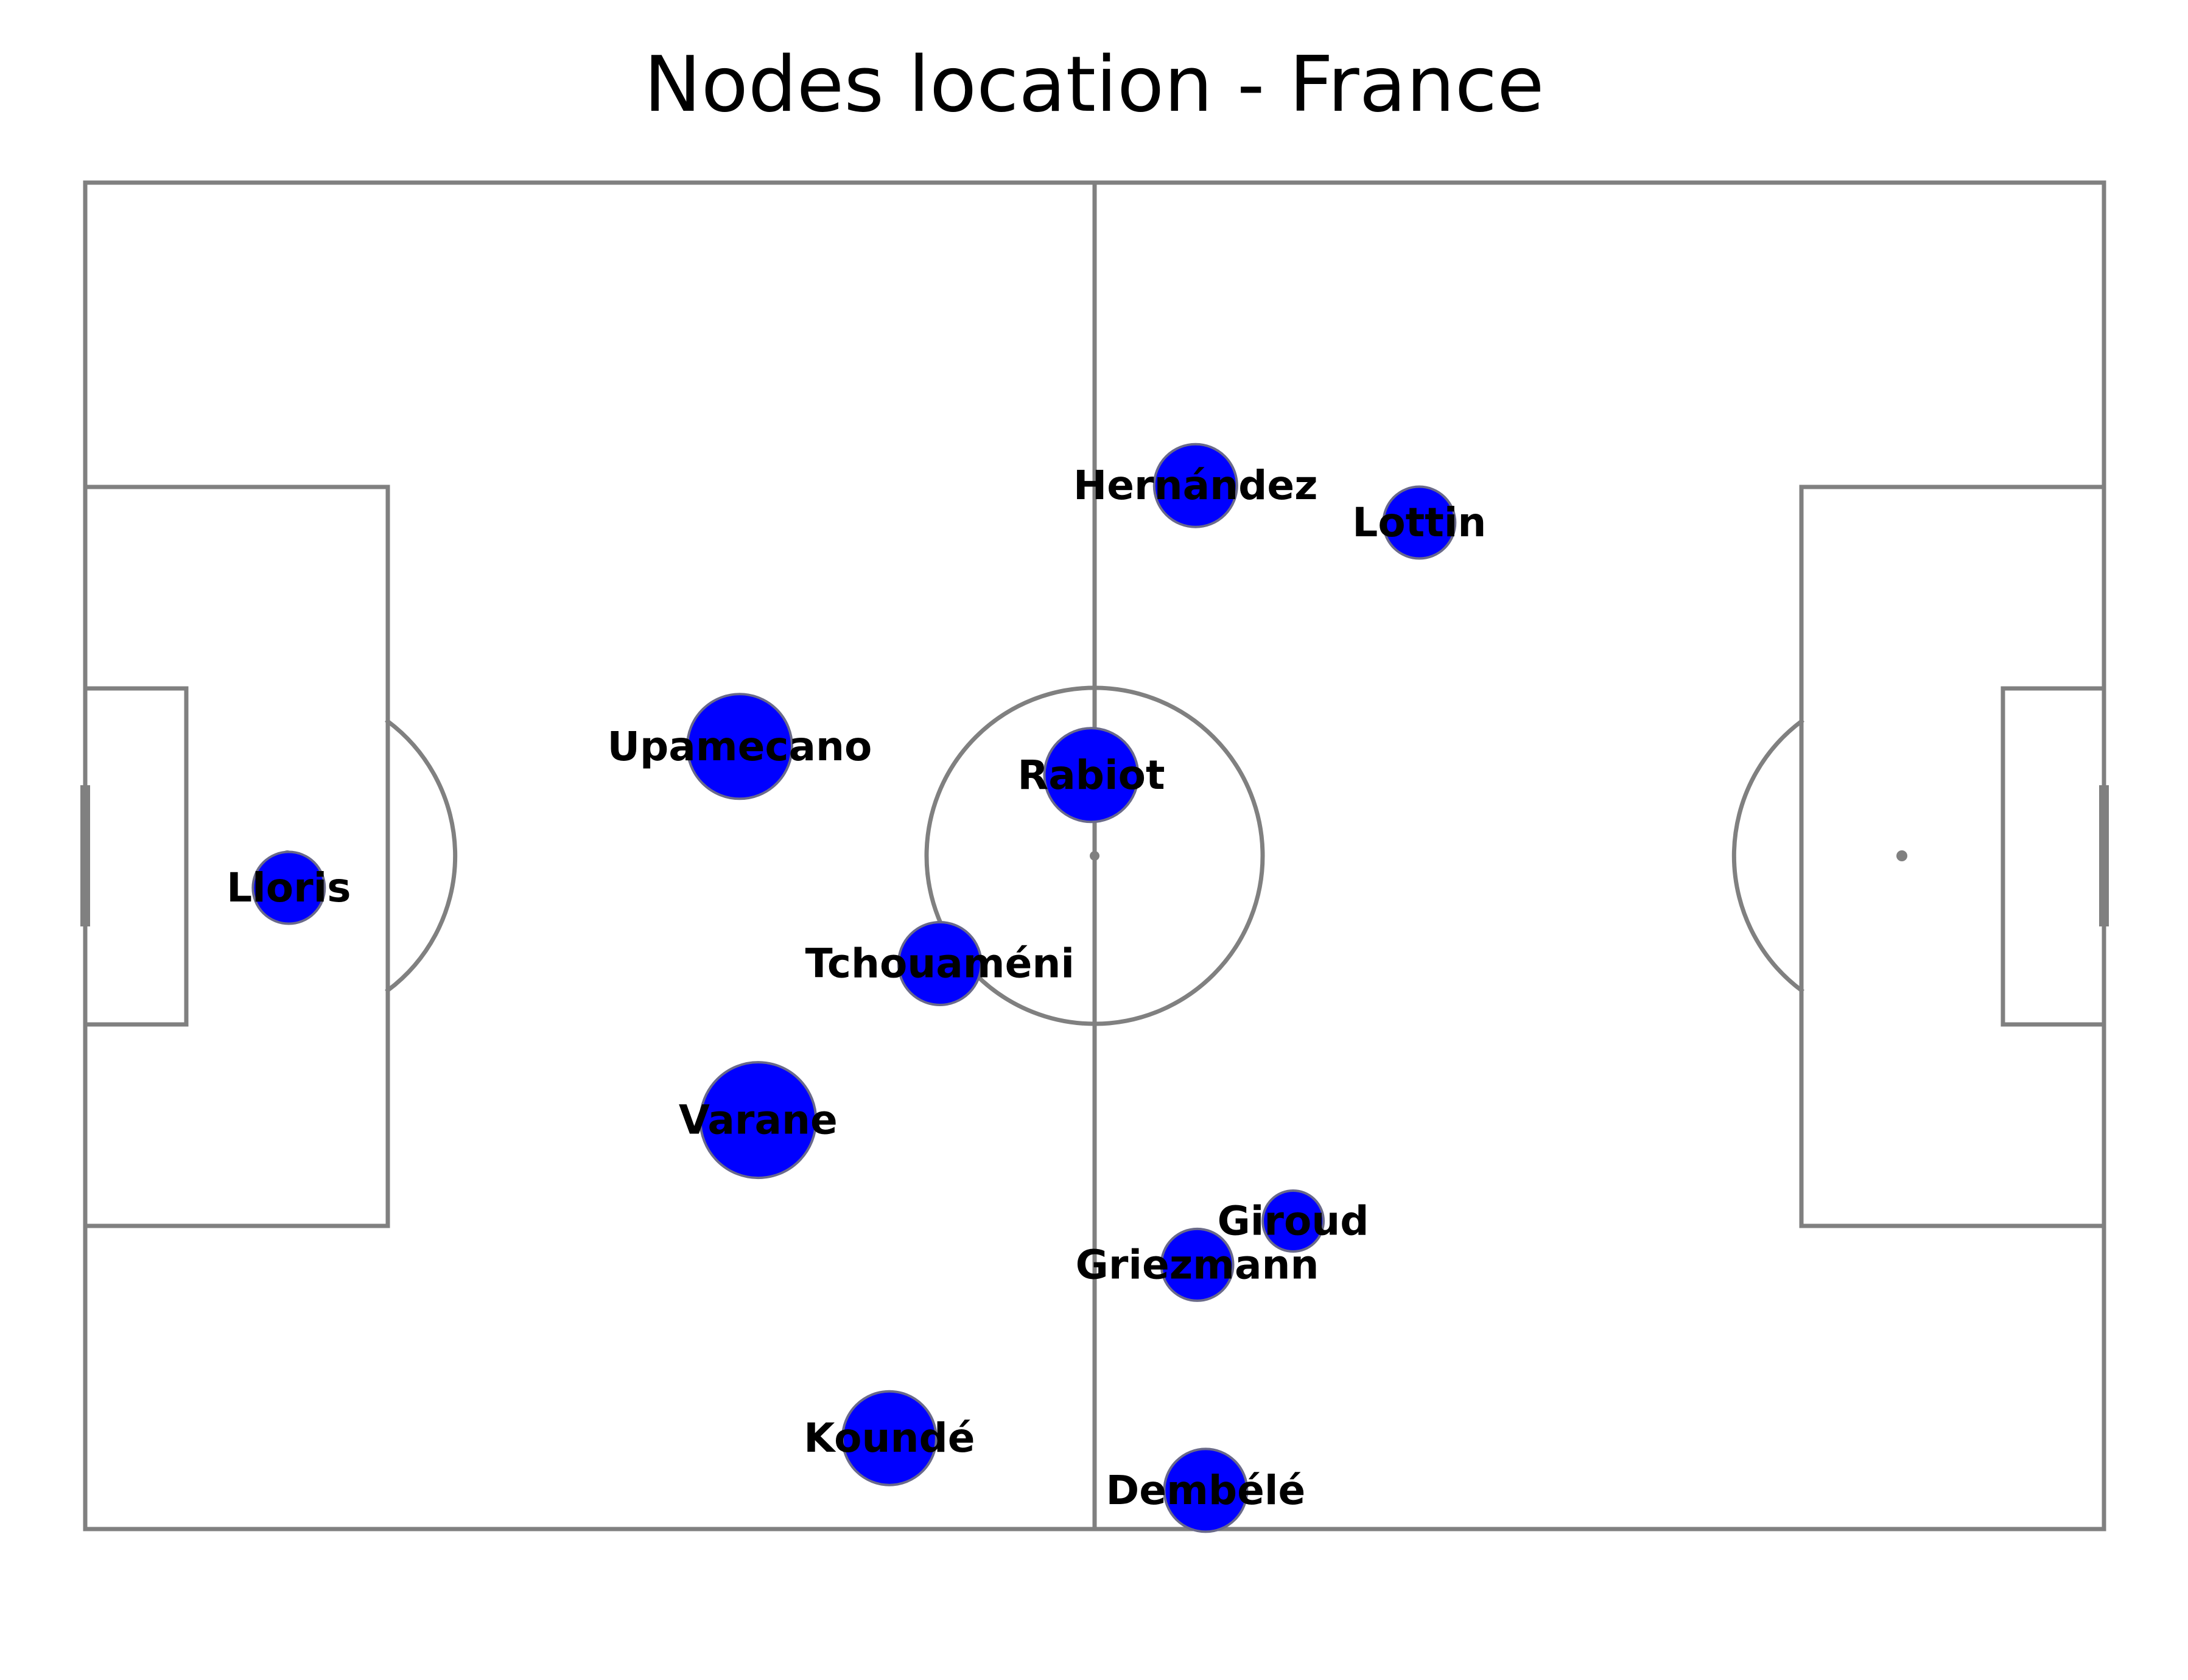 The width and height of the screenshot is (2188, 1680). What do you see at coordinates (2053, 857) in the screenshot?
I see `right-six-yard-box` at bounding box center [2053, 857].